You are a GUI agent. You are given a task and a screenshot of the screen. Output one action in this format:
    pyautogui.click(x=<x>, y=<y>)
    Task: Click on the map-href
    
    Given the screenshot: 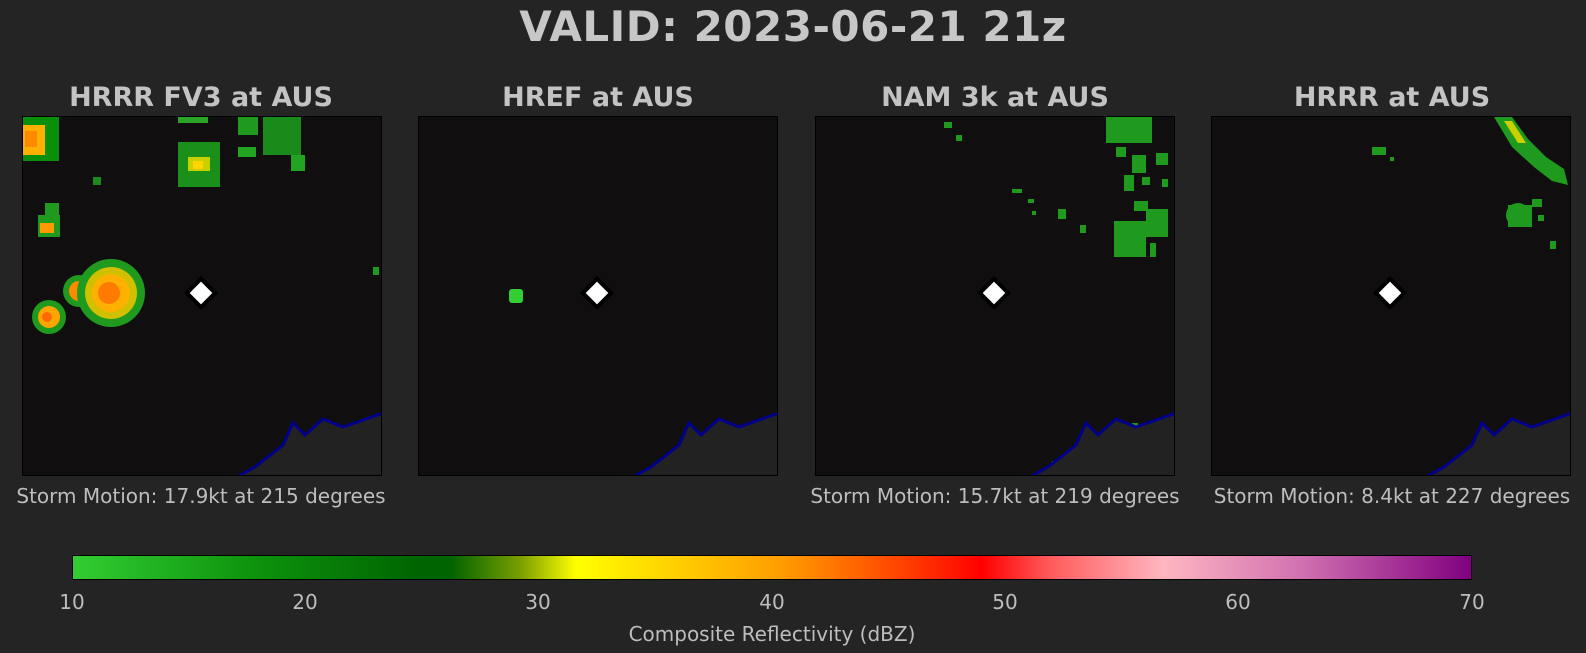 What is the action you would take?
    pyautogui.click(x=598, y=296)
    